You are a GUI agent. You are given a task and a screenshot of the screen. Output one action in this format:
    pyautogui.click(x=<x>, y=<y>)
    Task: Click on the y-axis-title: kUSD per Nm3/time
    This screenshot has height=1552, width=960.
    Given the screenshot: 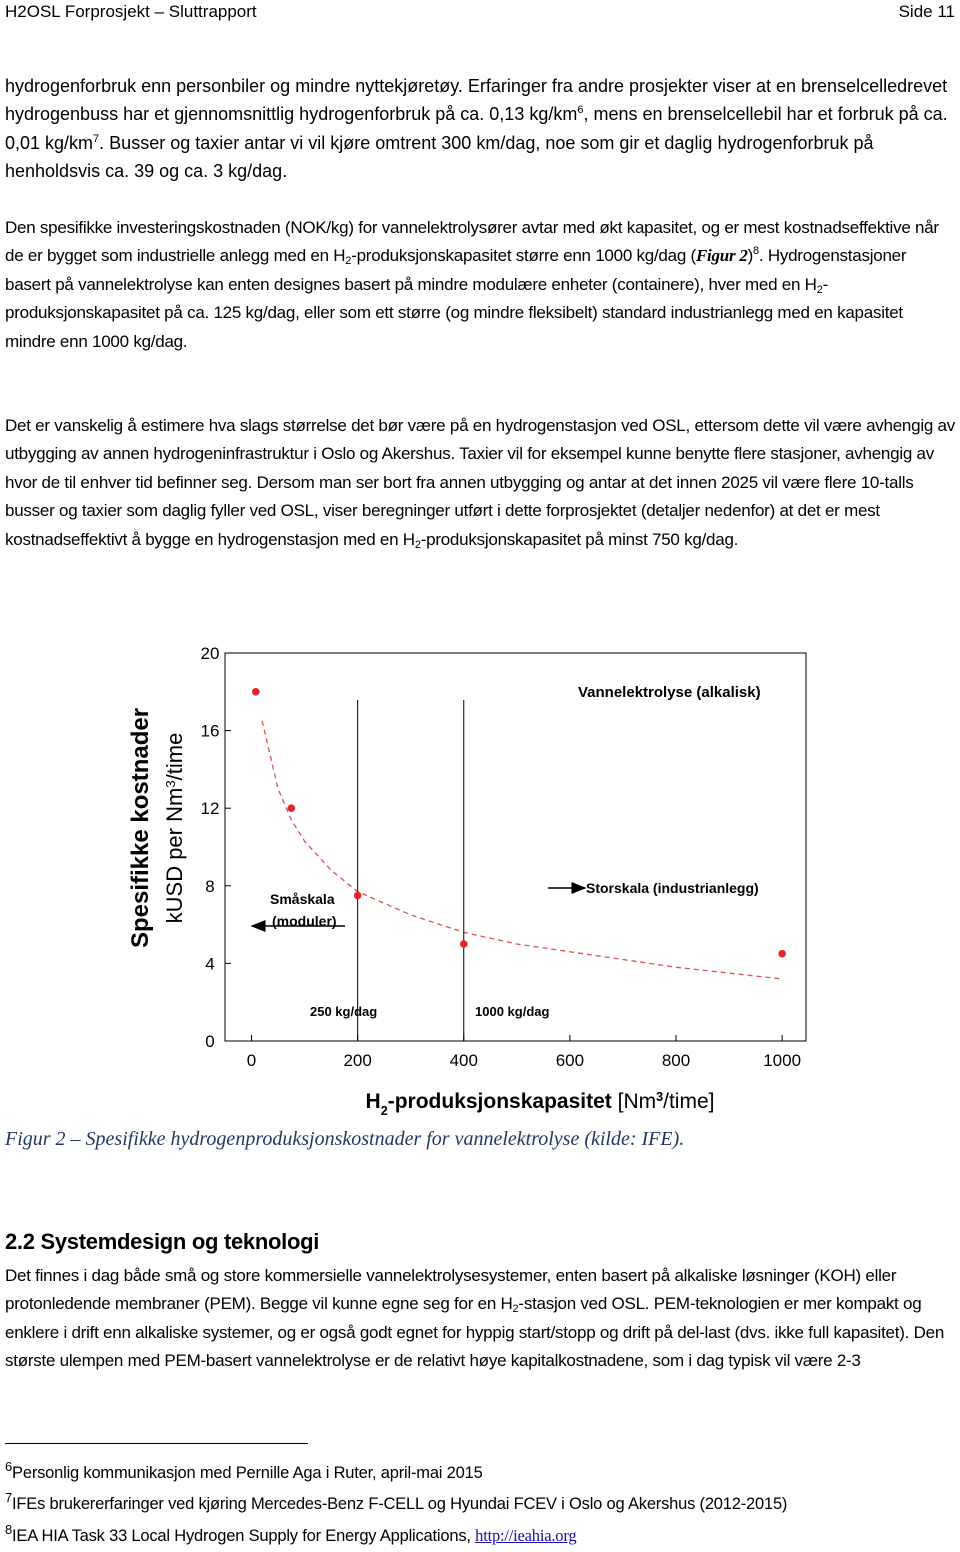 What is the action you would take?
    pyautogui.click(x=174, y=828)
    